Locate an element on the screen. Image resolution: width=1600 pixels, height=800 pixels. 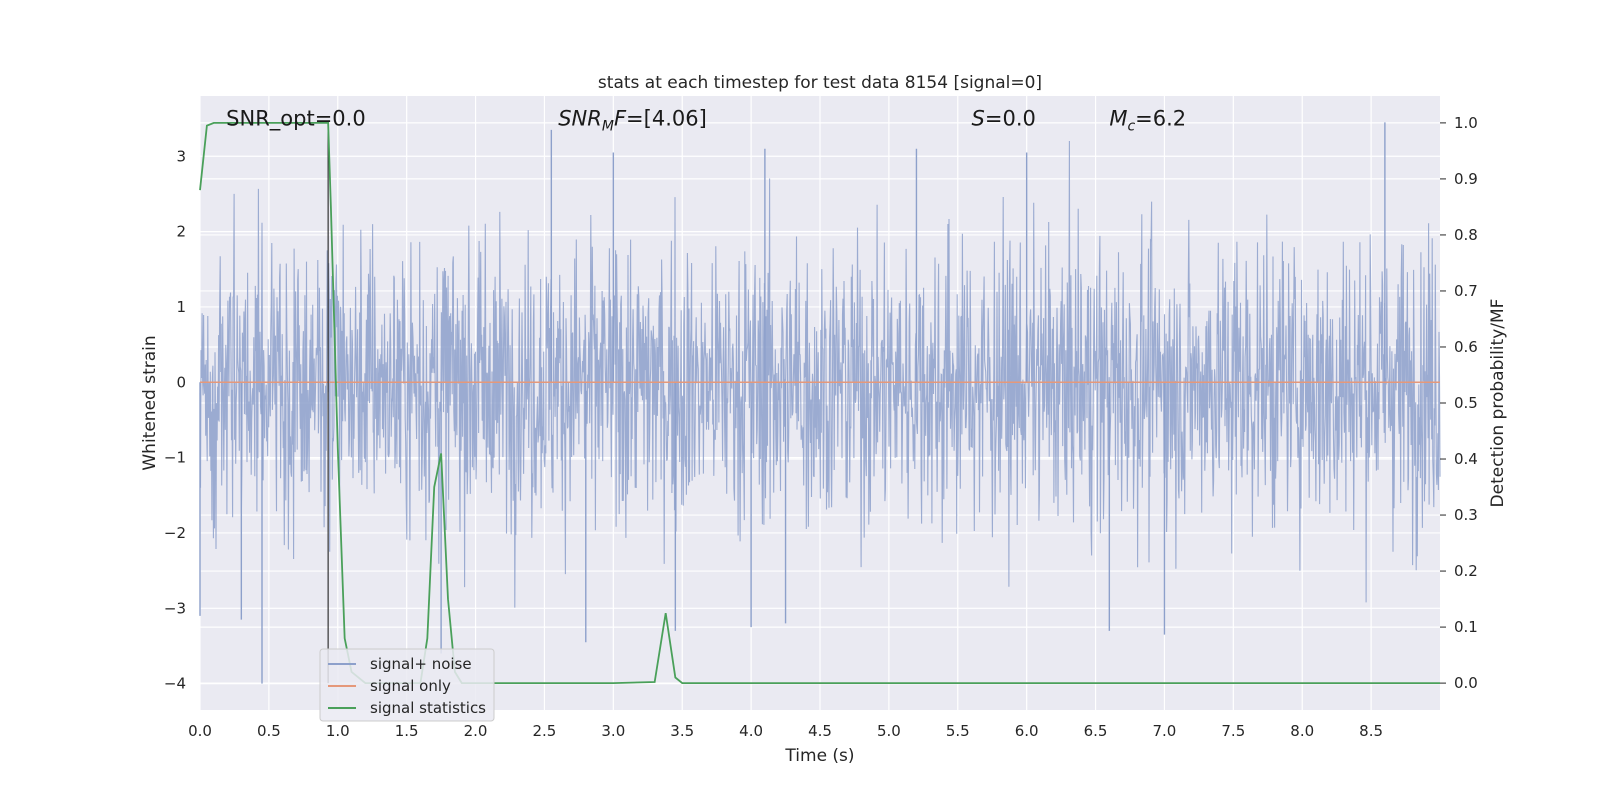
x-tick-label: 8.5 is located at coordinates (1371, 731).